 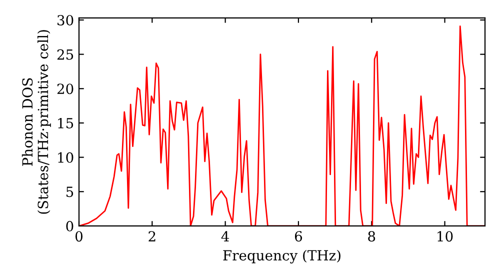 I want to click on x-tick-label: 2, so click(x=152, y=236).